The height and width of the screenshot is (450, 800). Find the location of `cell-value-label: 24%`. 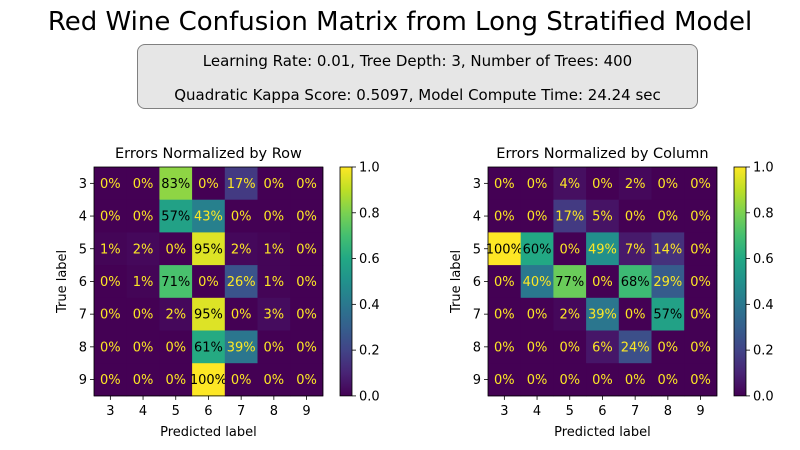

cell-value-label: 24% is located at coordinates (635, 347).